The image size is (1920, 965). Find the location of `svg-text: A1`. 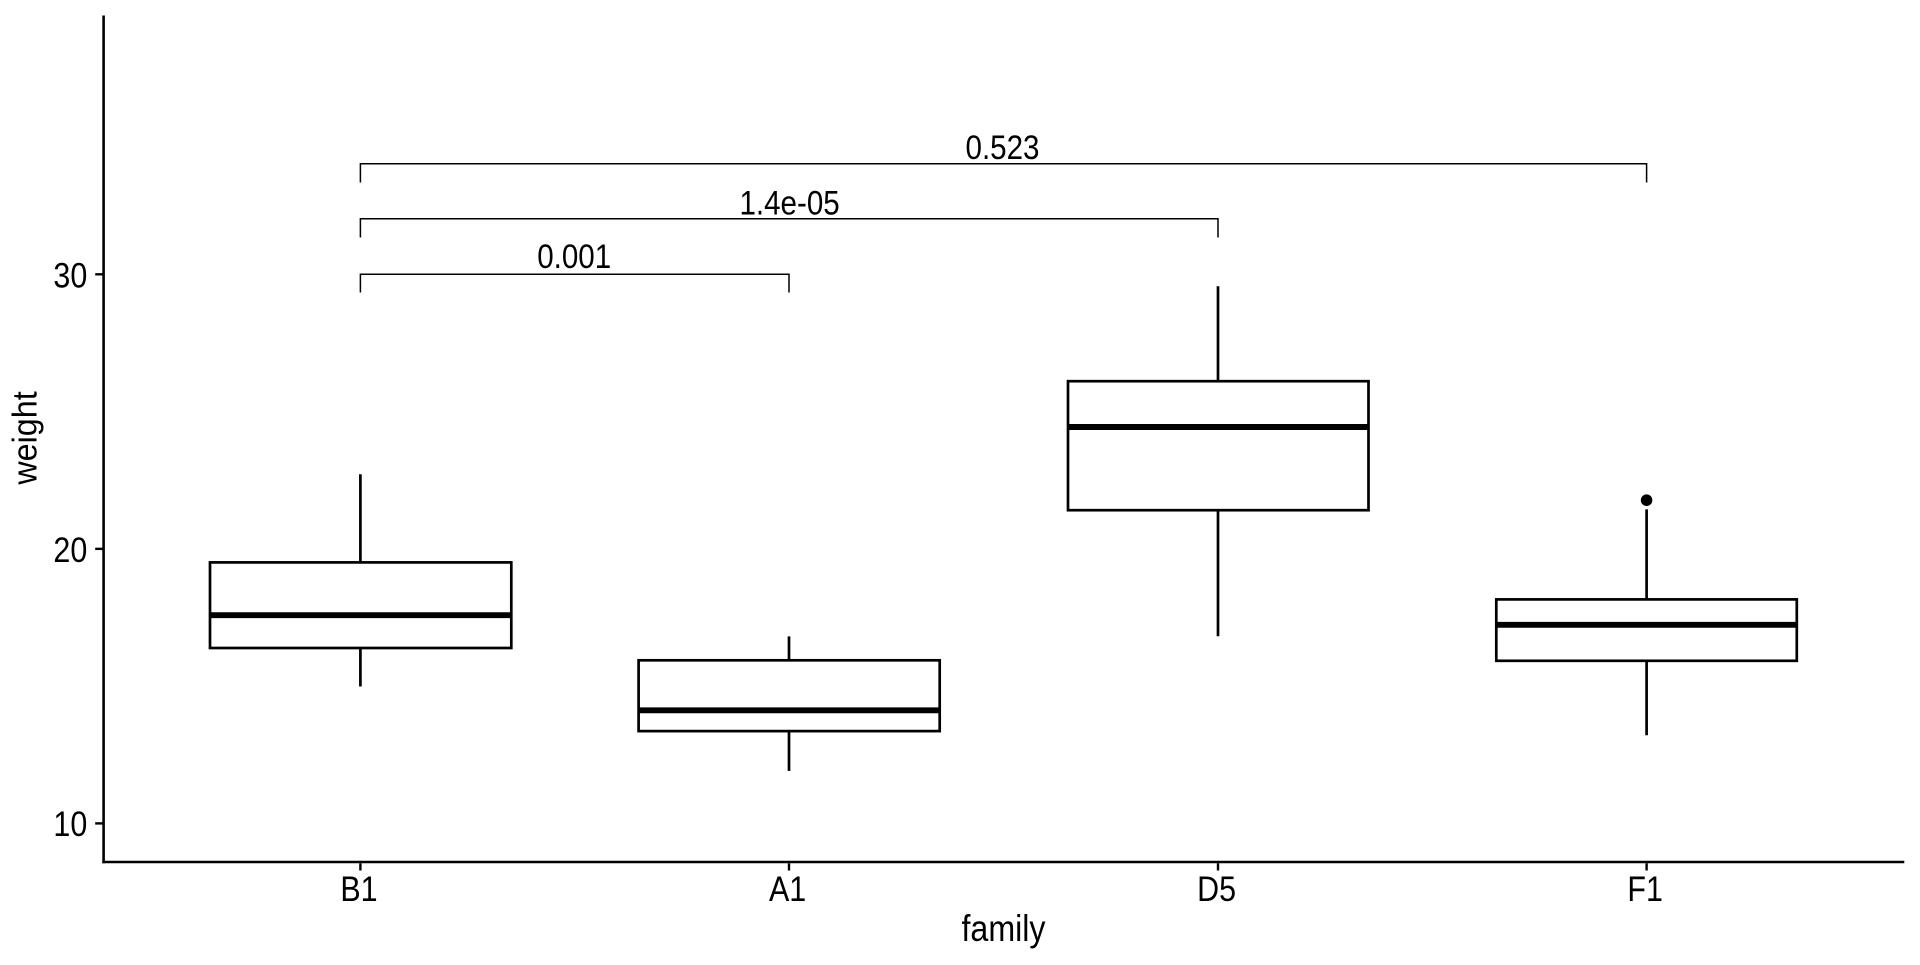

svg-text: A1 is located at coordinates (787, 888).